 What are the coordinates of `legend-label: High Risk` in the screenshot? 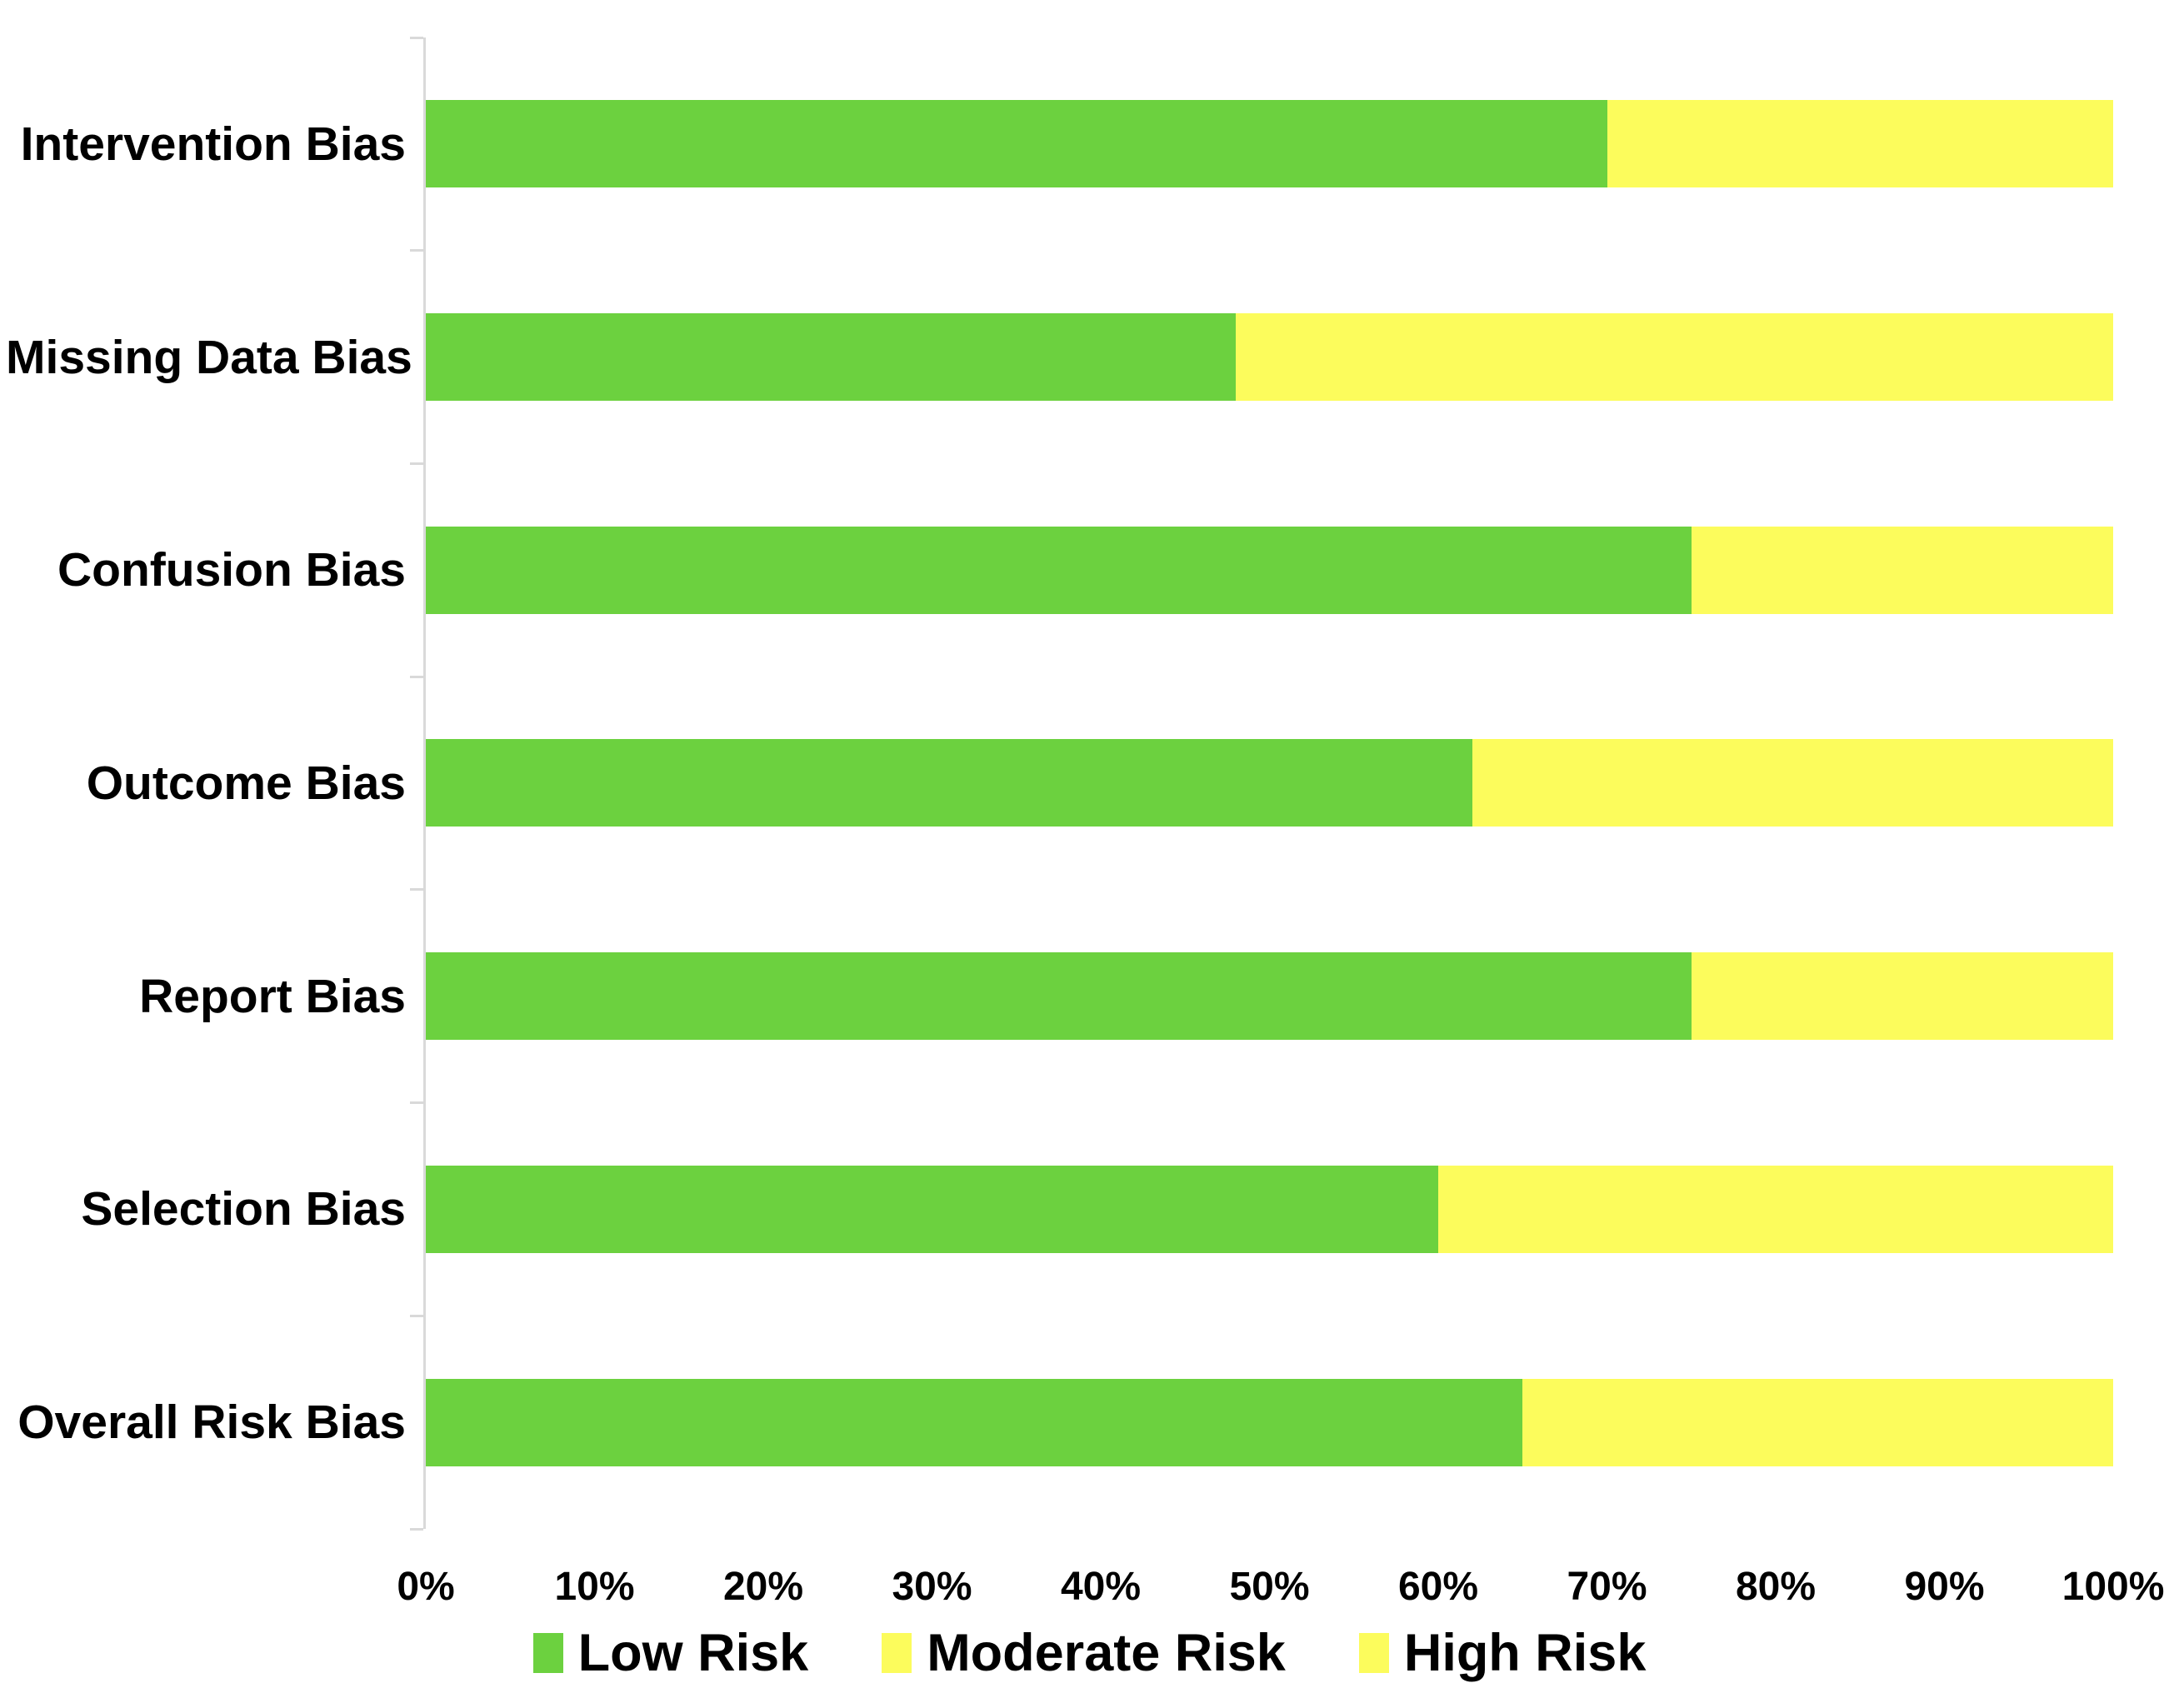 It's located at (1525, 1653).